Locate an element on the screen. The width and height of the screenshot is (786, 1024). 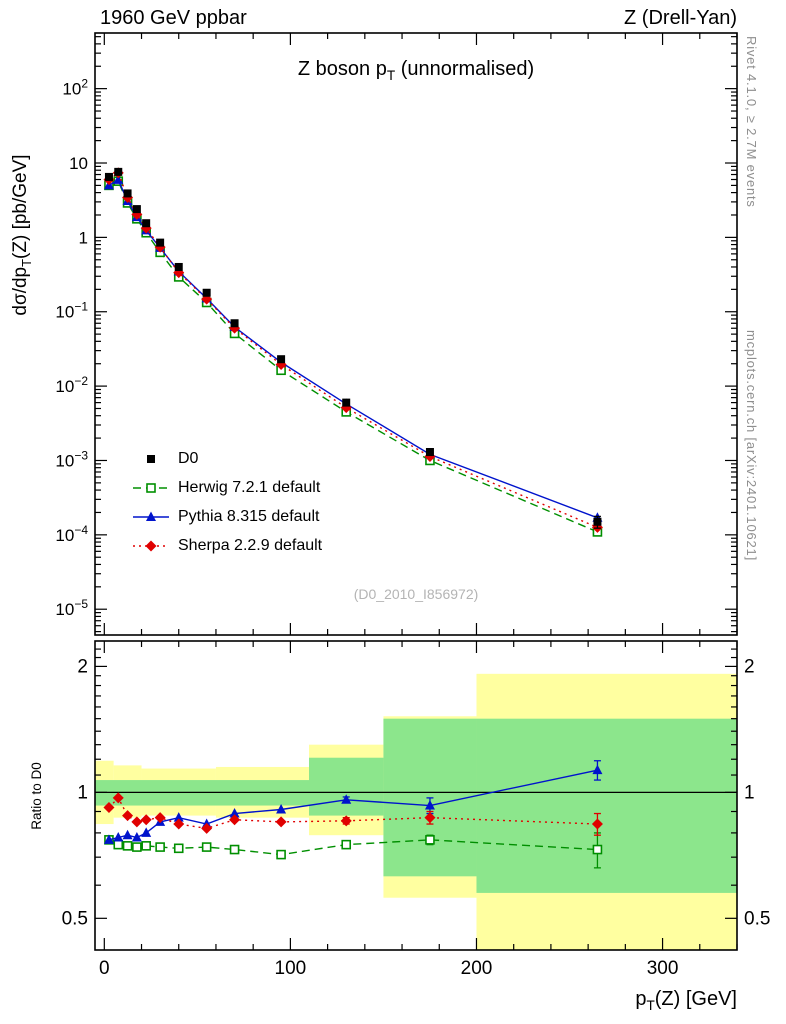
rivet-version-note: Rivet 4.1.0, ≥ 2.7M events is located at coordinates (751, 122).